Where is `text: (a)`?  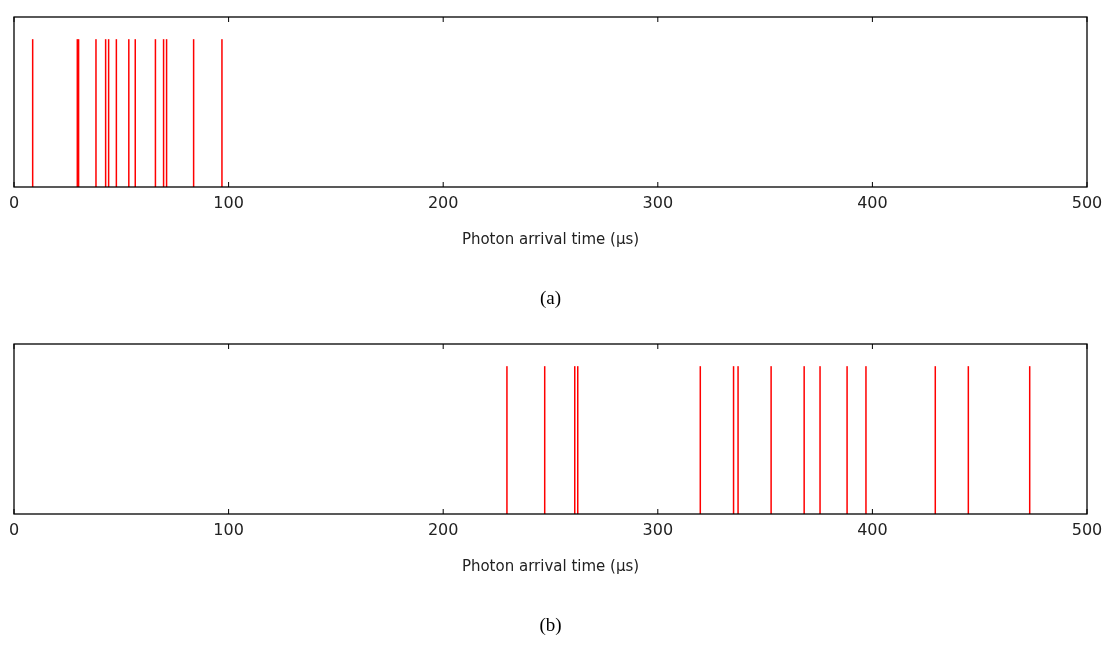 text: (a) is located at coordinates (550, 298).